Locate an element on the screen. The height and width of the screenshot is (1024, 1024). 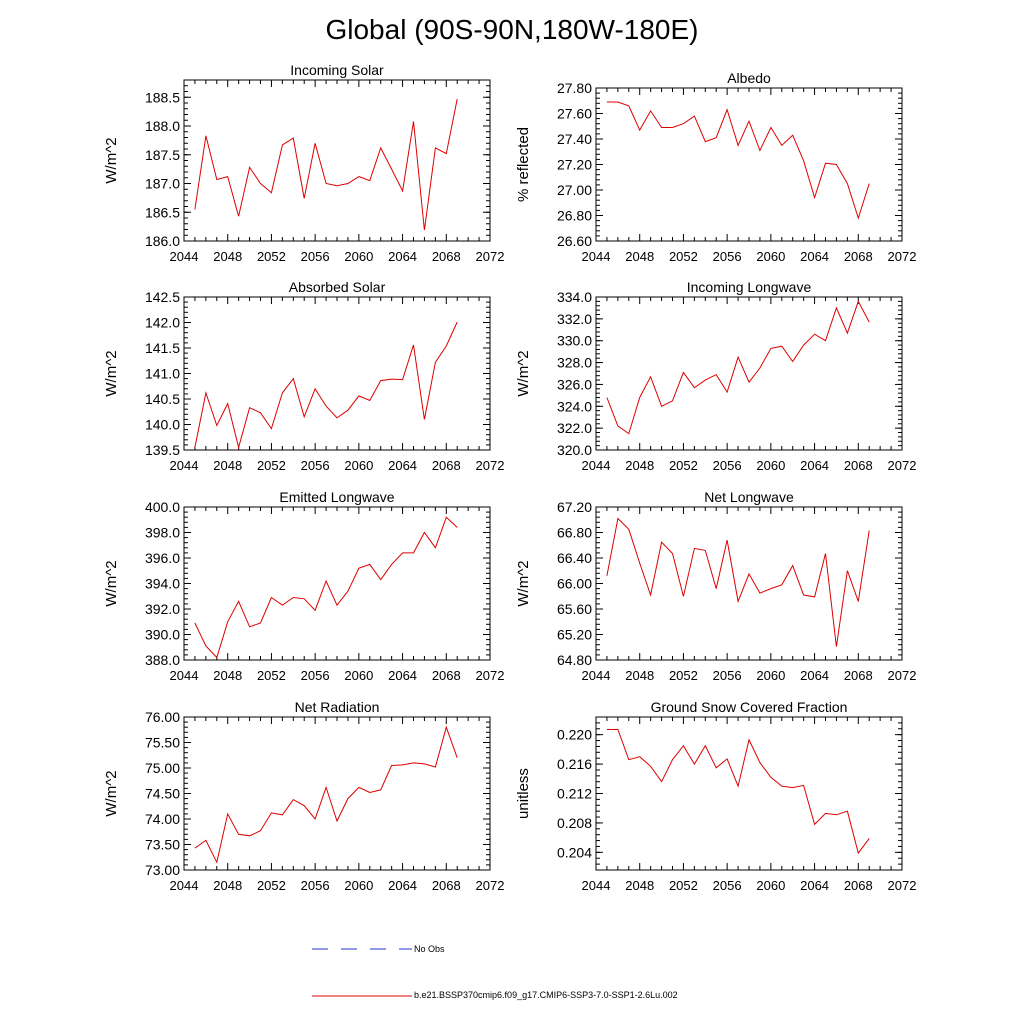
y-tick-label: 27.40 is located at coordinates (574, 139).